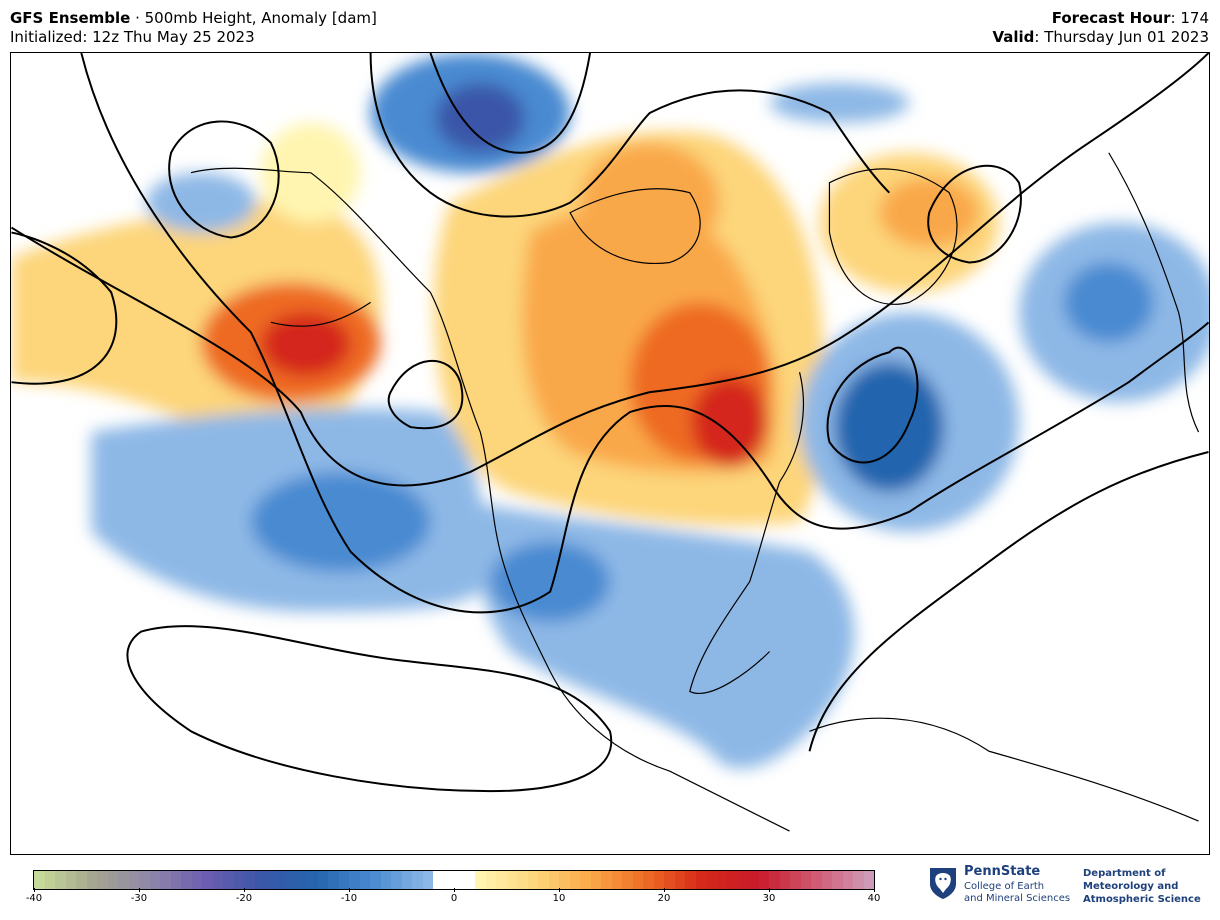  I want to click on valid-time: Valid: Thursday Jun 01 2023, so click(1100, 37).